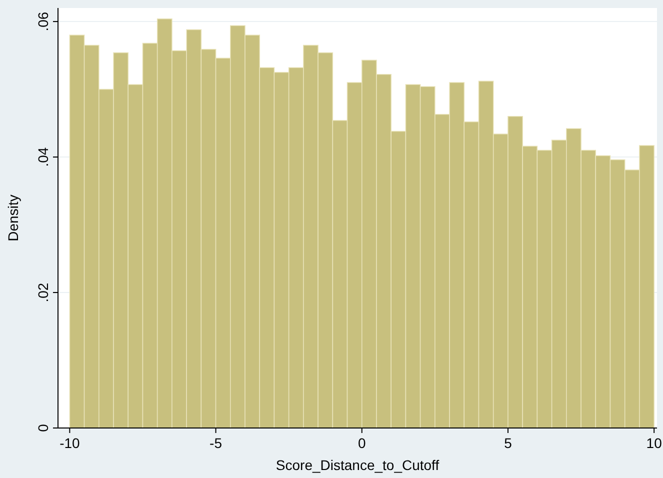 The width and height of the screenshot is (663, 478). Describe the element at coordinates (358, 465) in the screenshot. I see `x-axis-title: Score_Distance_to_Cutoff` at that location.